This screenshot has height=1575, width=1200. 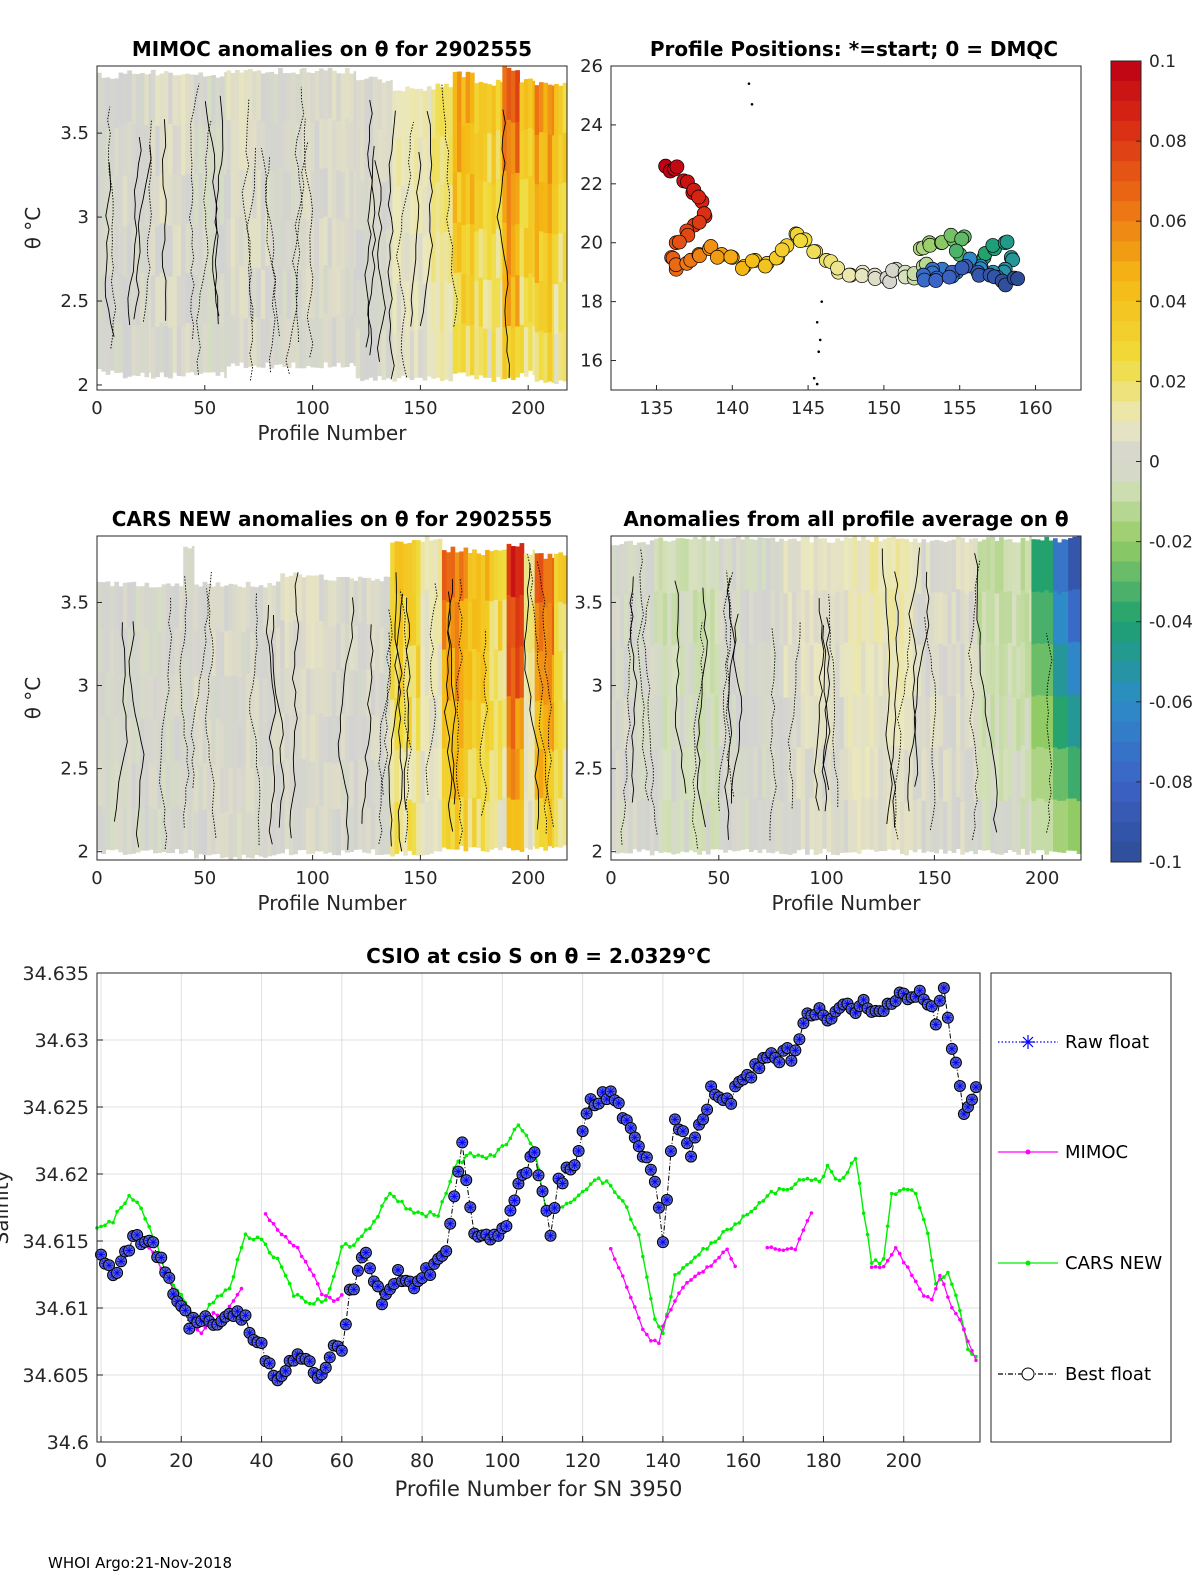 What do you see at coordinates (679, 242) in the screenshot?
I see `position-marker` at bounding box center [679, 242].